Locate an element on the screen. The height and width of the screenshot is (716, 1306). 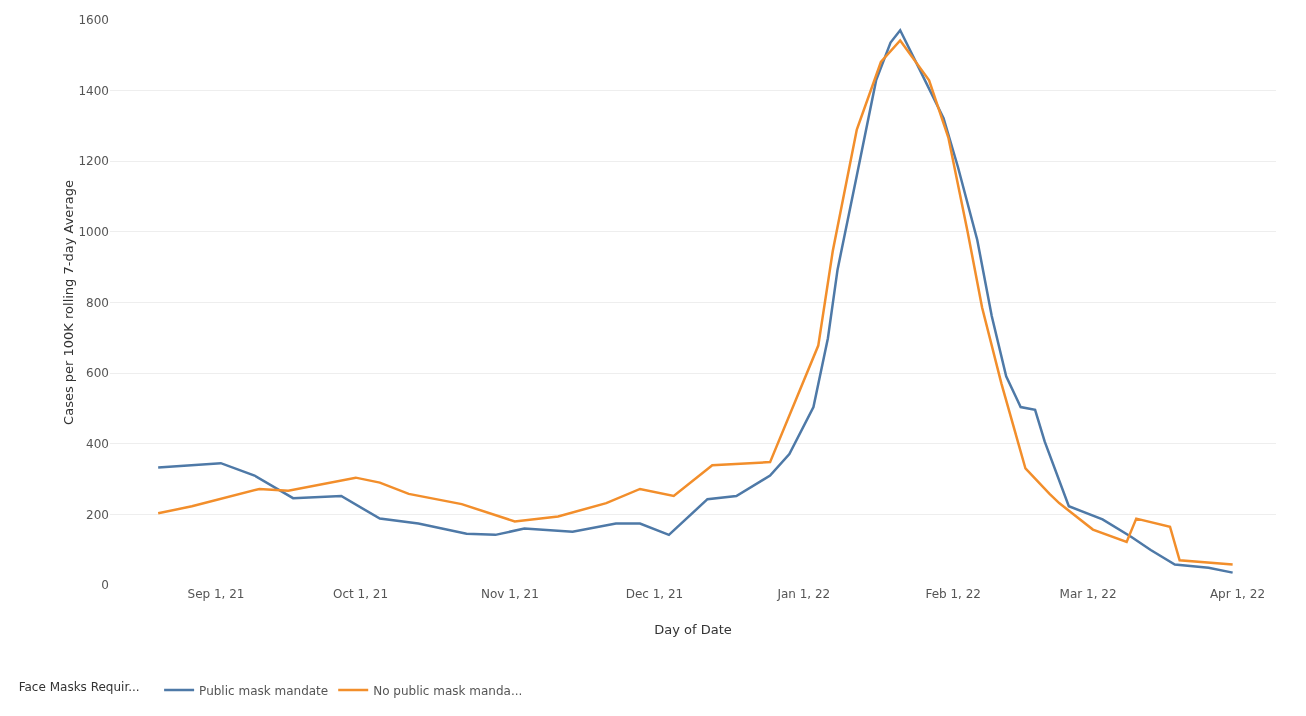
x-tick-label: Apr 1, 22 is located at coordinates (1237, 594).